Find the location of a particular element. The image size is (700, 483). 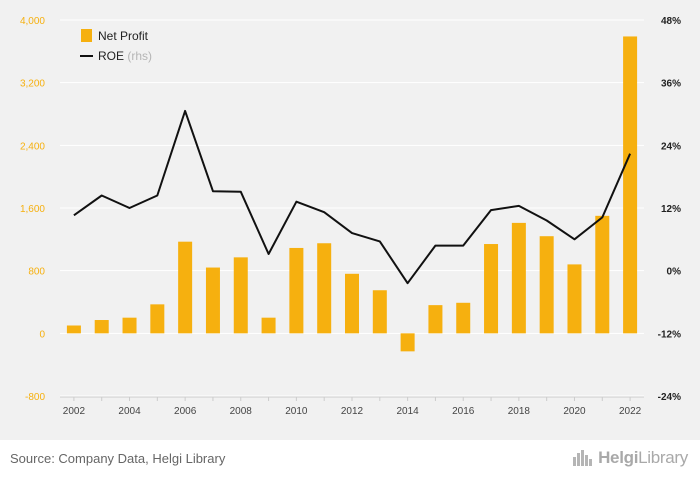

left-axis: -800 0 800 1,600 2,400 3,200 4,000 is located at coordinates (32, 209).